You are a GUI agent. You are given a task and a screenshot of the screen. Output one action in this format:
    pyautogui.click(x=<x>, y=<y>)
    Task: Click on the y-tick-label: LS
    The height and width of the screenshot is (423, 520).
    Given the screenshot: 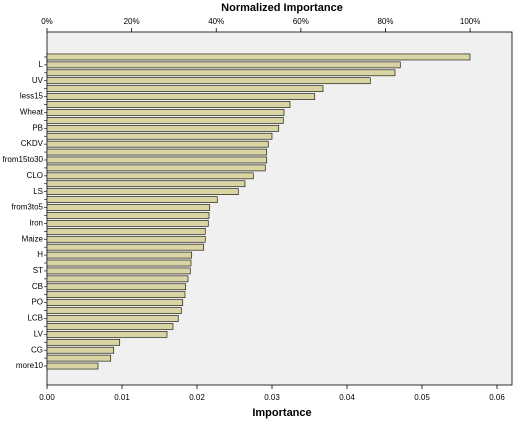 What is the action you would take?
    pyautogui.click(x=38, y=191)
    